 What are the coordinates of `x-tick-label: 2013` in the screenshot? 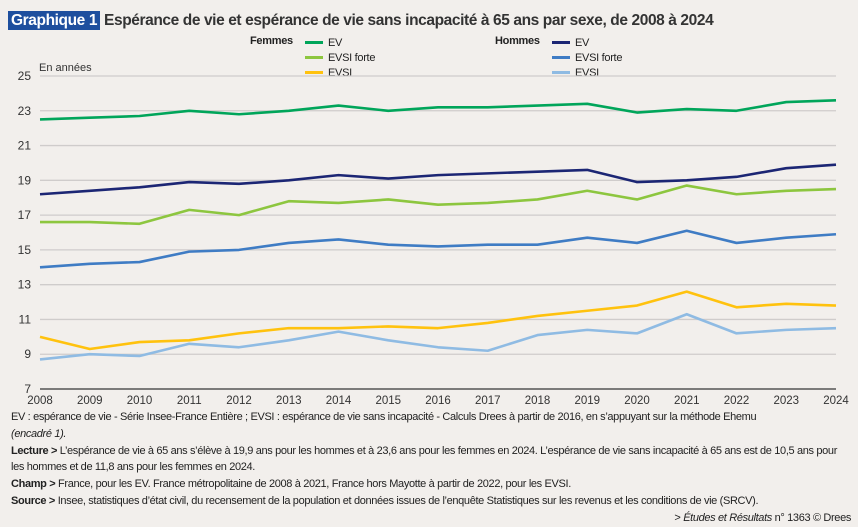 It's located at (289, 401).